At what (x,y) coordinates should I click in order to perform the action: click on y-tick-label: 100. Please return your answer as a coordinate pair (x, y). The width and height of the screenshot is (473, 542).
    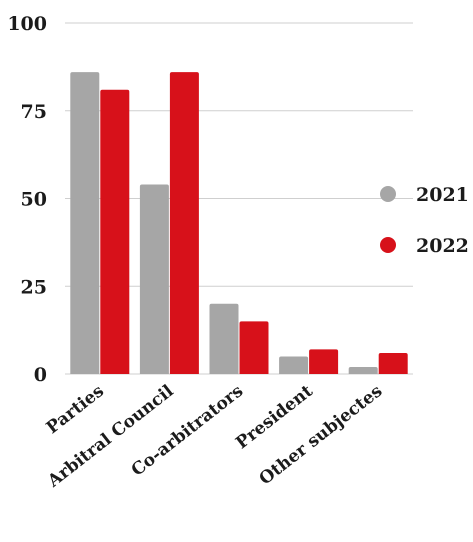
    Looking at the image, I should click on (27, 24).